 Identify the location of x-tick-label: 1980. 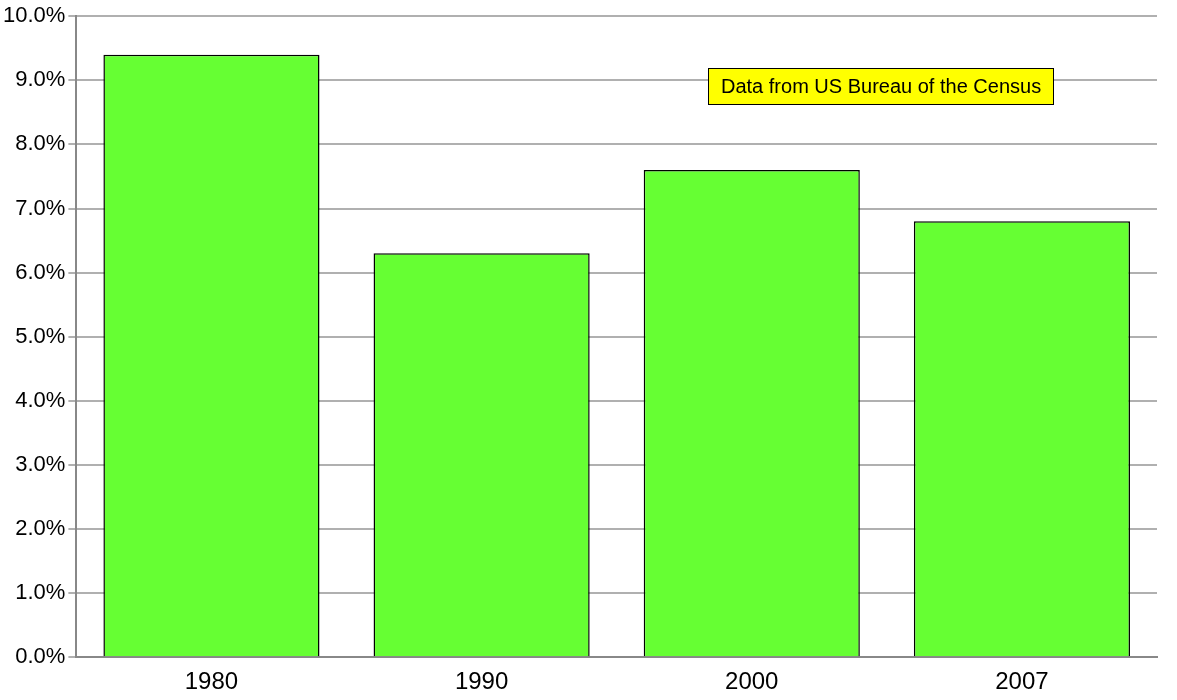
(211, 681).